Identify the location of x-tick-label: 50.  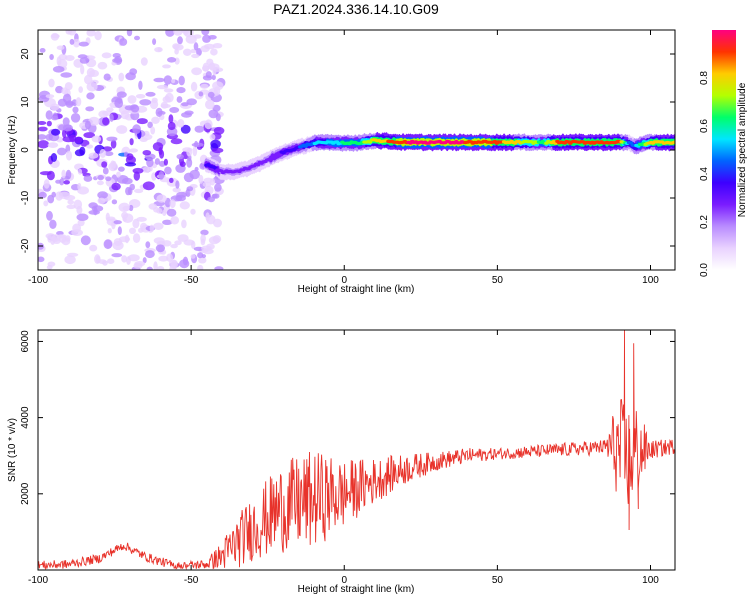
(498, 280).